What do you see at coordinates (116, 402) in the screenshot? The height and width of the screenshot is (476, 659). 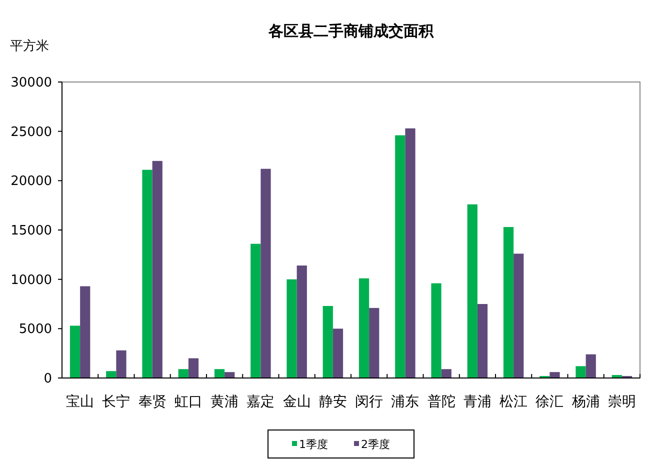 I see `x-tick-label: 长宁` at bounding box center [116, 402].